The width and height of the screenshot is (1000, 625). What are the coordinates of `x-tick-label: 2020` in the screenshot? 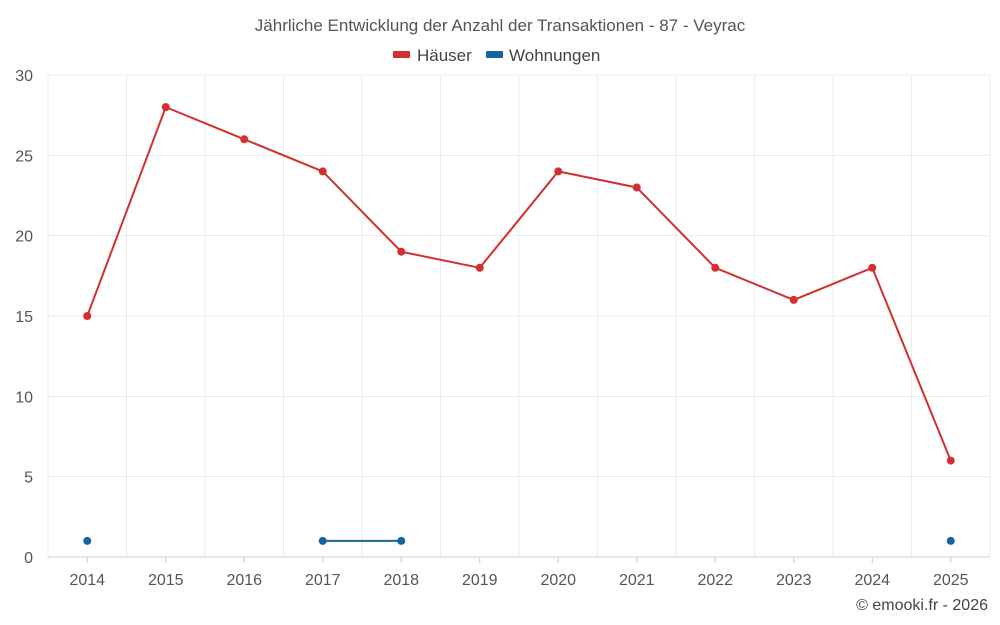 It's located at (558, 580).